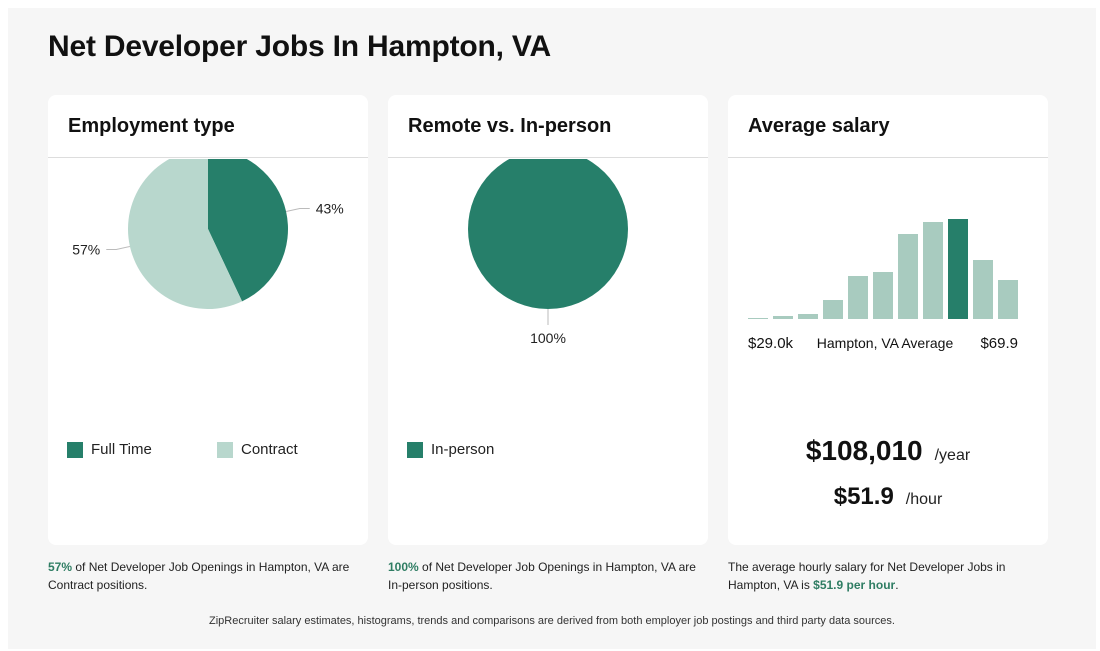  I want to click on employment-type-pie-chart: 43% 57%, so click(208, 234).